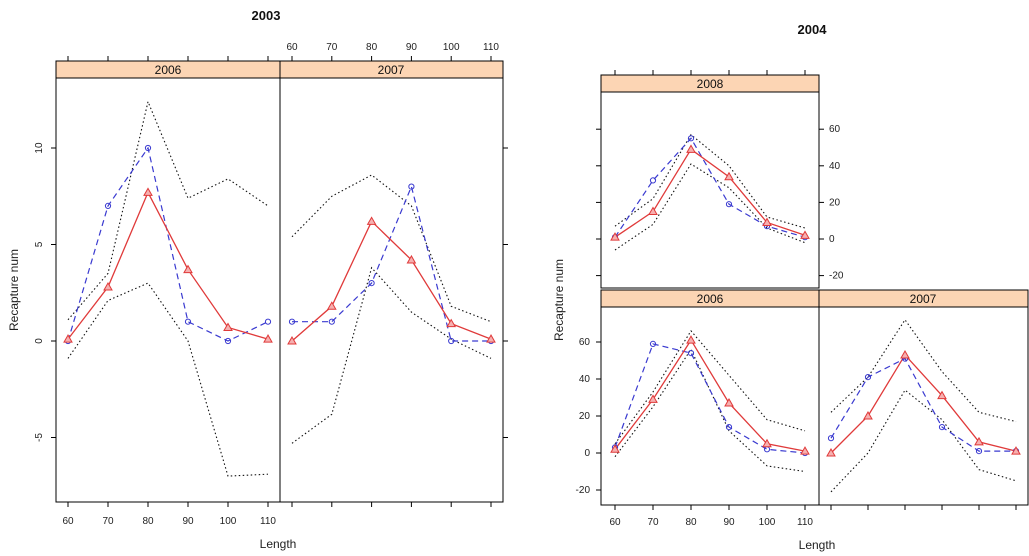  Describe the element at coordinates (923, 299) in the screenshot. I see `strip-label: 2007` at that location.